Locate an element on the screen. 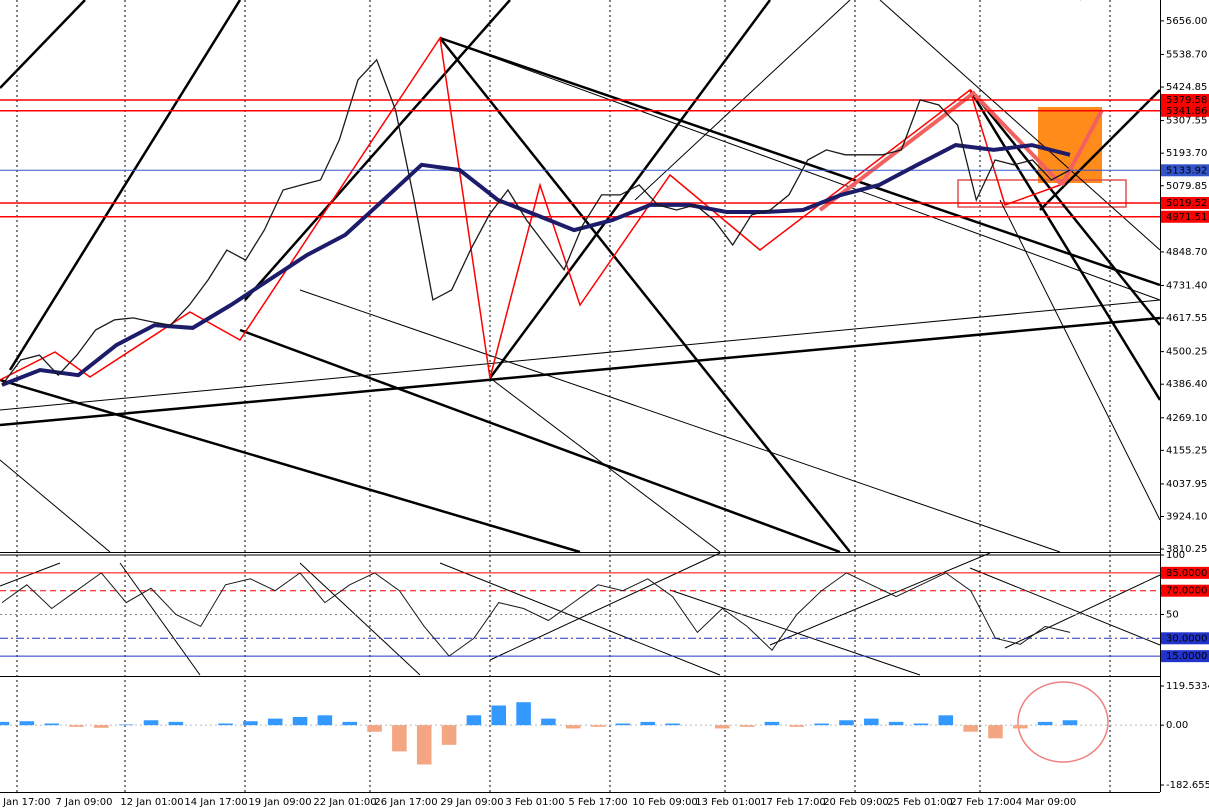 This screenshot has height=811, width=1209. y-tick-label: 4731.40 is located at coordinates (1186, 285).